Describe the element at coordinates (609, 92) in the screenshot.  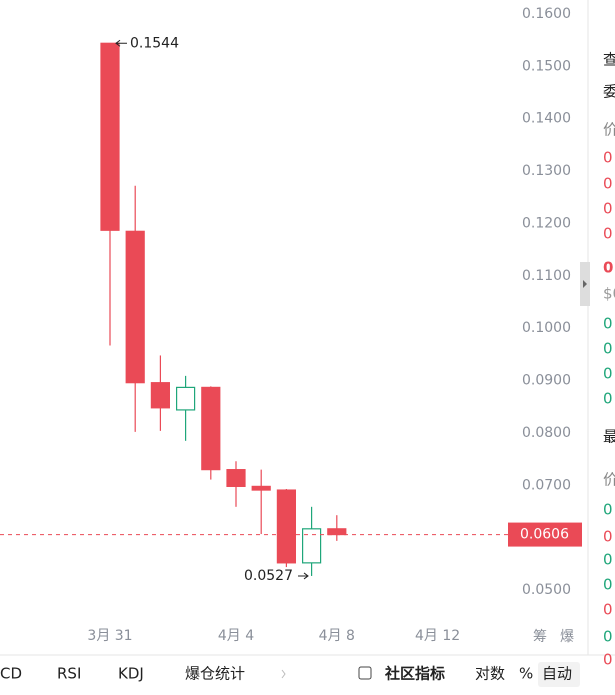
I see `sidebar-item: 委` at that location.